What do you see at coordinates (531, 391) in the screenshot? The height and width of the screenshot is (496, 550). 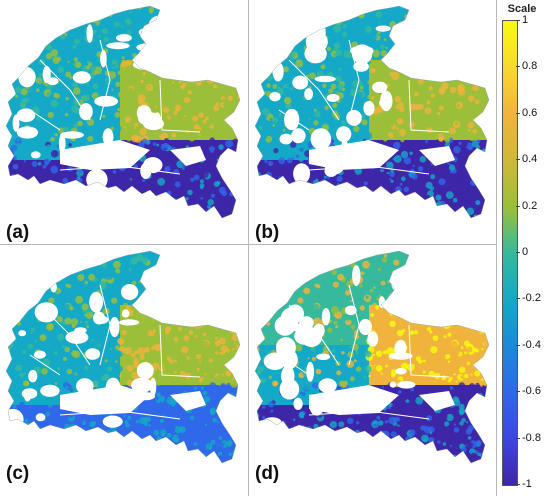 I see `colorbar-tick-label: -0.6` at bounding box center [531, 391].